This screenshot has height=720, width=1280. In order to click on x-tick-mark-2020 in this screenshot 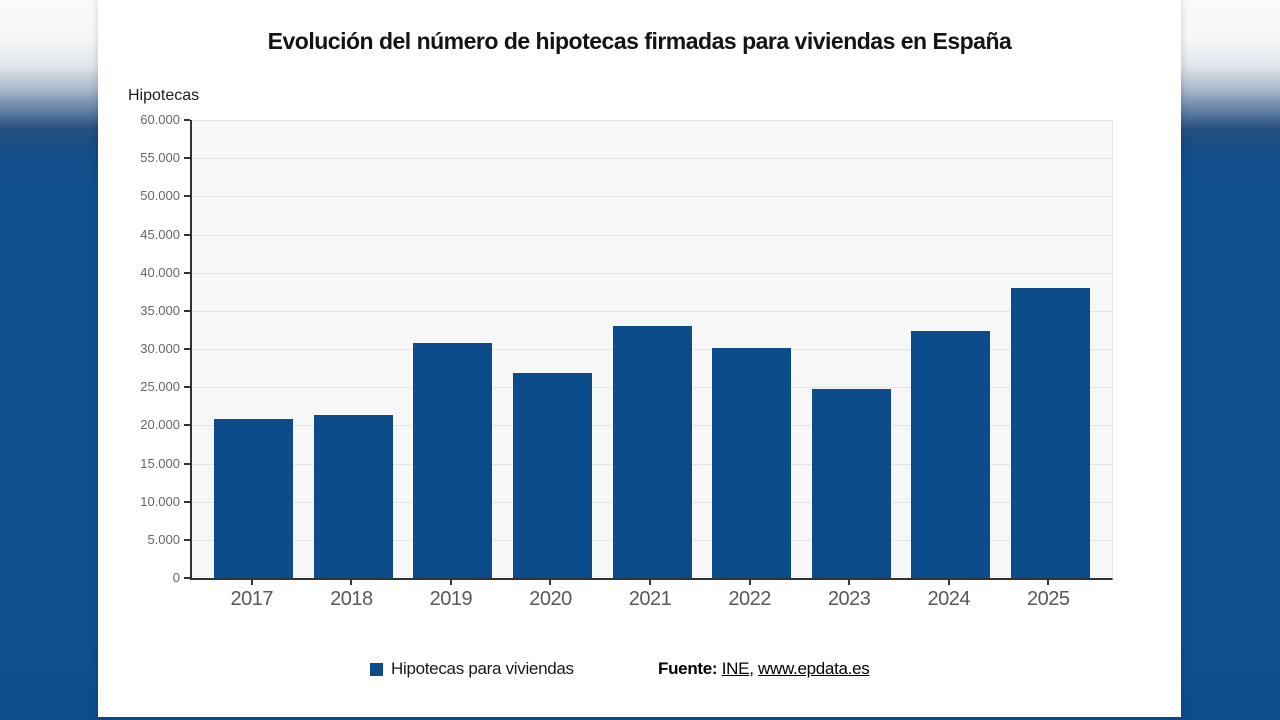, I will do `click(550, 582)`.